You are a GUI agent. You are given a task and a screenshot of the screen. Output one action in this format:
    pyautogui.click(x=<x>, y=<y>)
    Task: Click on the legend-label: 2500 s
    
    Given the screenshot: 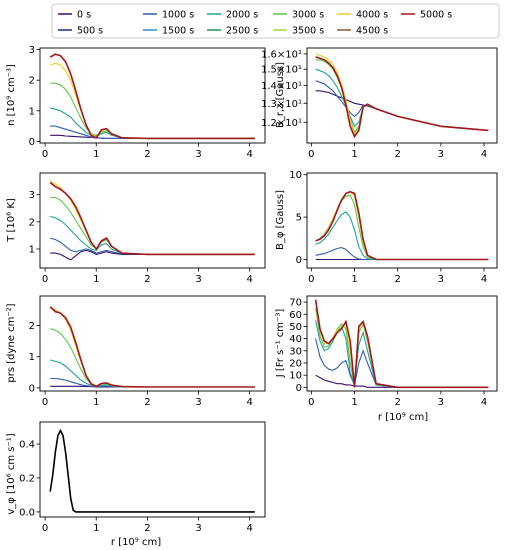 What is the action you would take?
    pyautogui.click(x=242, y=31)
    